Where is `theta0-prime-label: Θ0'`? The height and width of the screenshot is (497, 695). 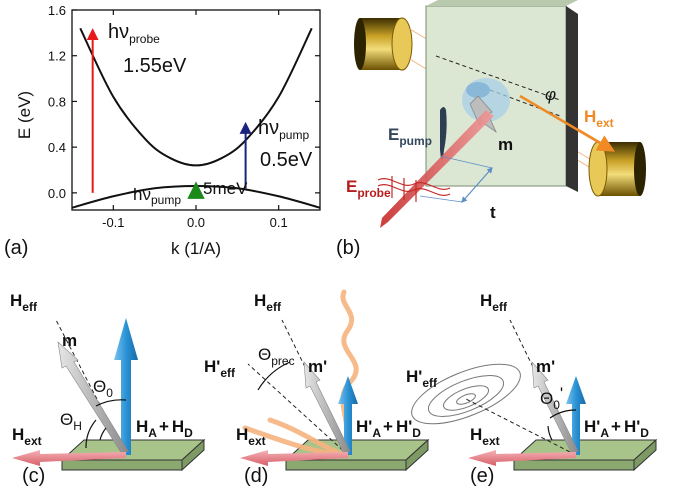 theta0-prime-label: Θ0' is located at coordinates (551, 398).